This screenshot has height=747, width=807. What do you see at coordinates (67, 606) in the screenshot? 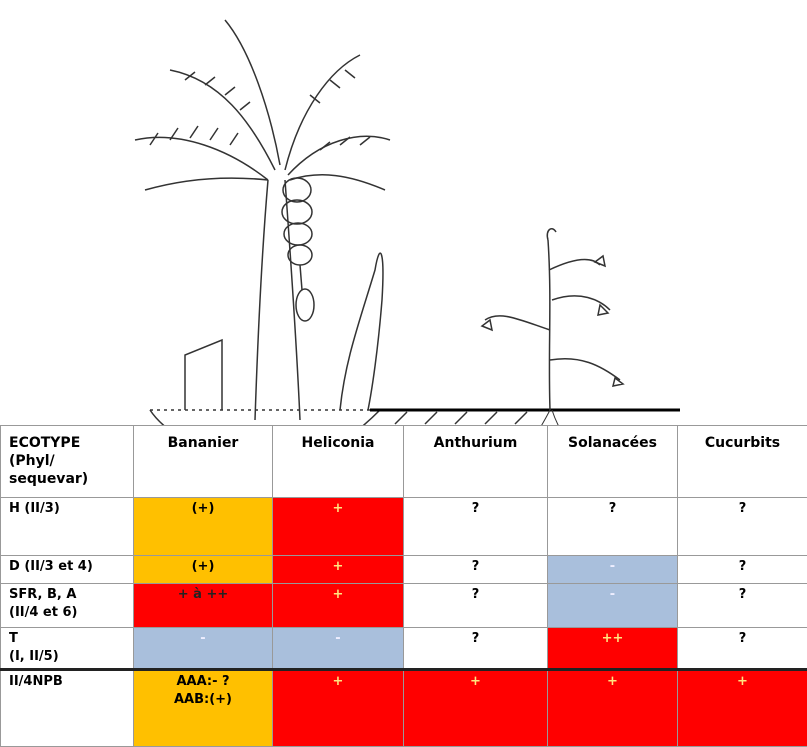
I see `table-cell: SFR, B, A (II/4 et 6)` at bounding box center [67, 606].